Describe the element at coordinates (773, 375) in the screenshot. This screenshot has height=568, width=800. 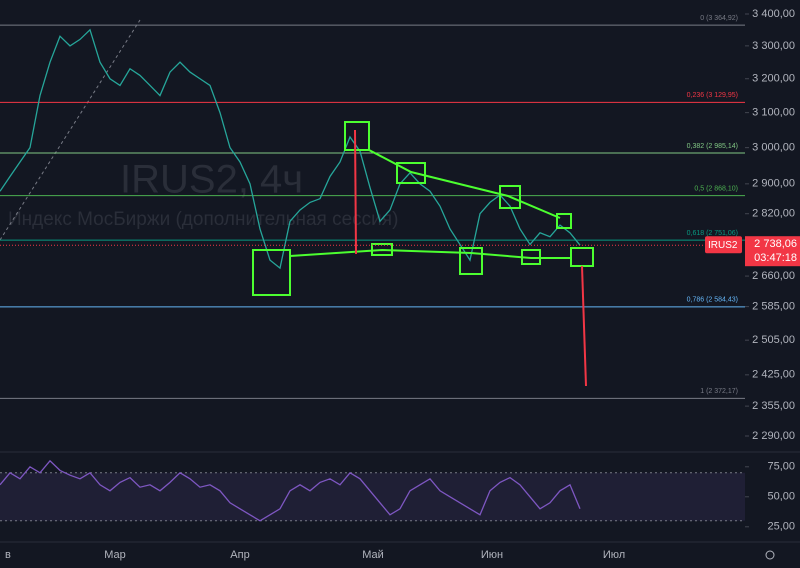
I see `y-tick-label: 2 425,00` at that location.